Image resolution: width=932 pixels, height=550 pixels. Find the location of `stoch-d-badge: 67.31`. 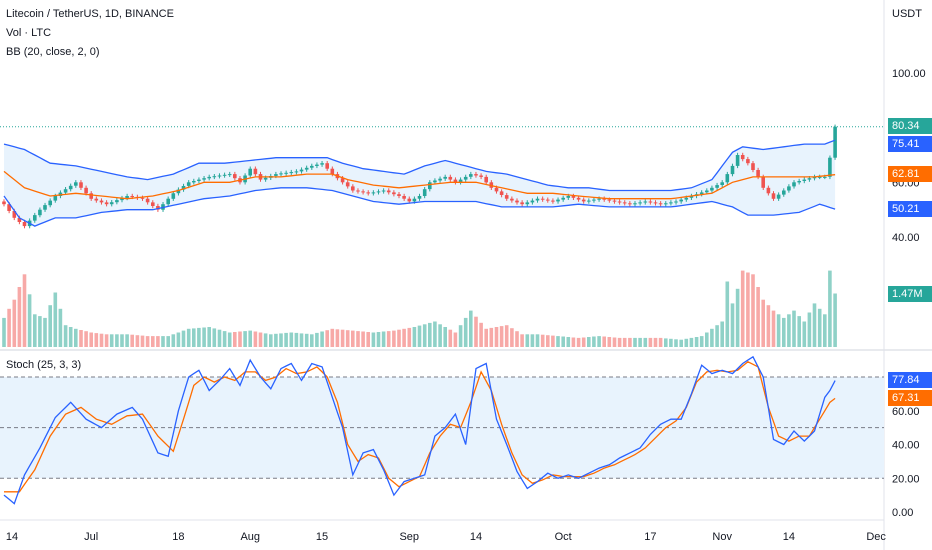

stoch-d-badge: 67.31 is located at coordinates (910, 398).